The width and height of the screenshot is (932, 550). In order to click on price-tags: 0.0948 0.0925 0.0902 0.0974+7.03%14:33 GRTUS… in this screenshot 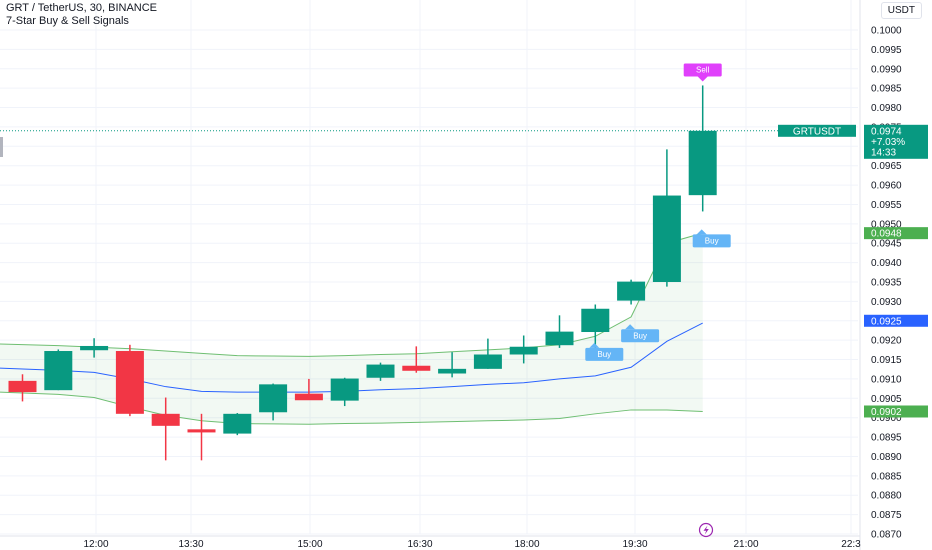, I will do `click(853, 271)`.